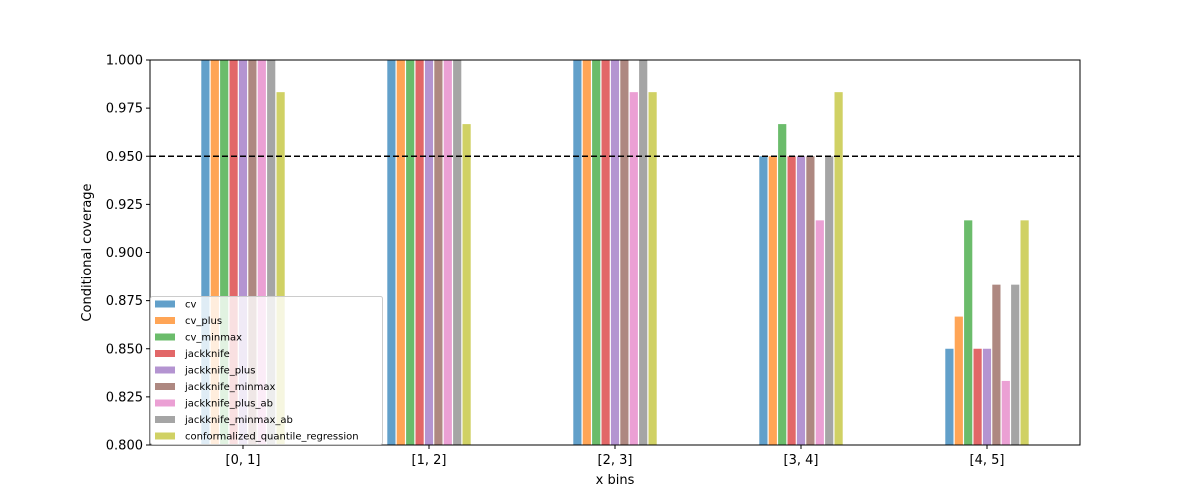 The width and height of the screenshot is (1200, 504). I want to click on legend-label-jackknife_minmax_ab: jackknife_minmax_ab, so click(238, 420).